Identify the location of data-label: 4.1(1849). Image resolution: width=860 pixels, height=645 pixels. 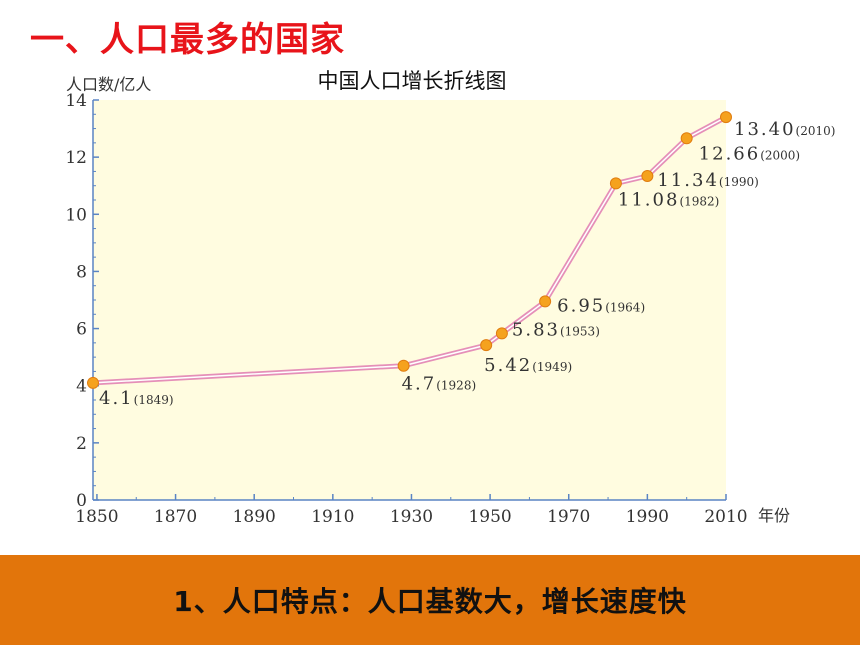
(136, 398).